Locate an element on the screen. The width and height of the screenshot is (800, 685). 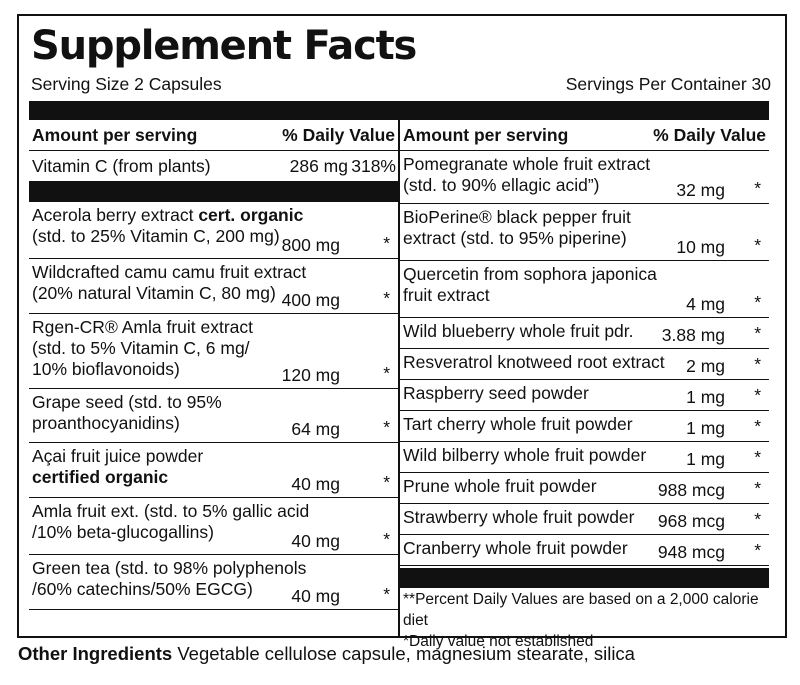
ingredient-text: extract (std. to 95% piperine) is located at coordinates (515, 238).